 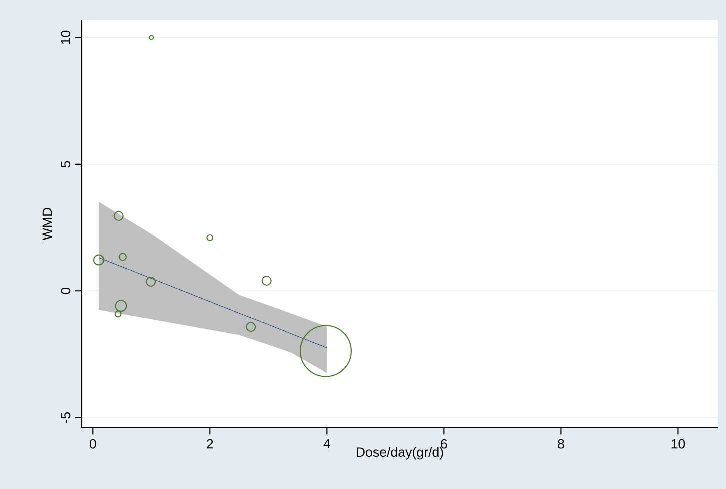 What do you see at coordinates (66, 164) in the screenshot?
I see `y-tick-label: 5` at bounding box center [66, 164].